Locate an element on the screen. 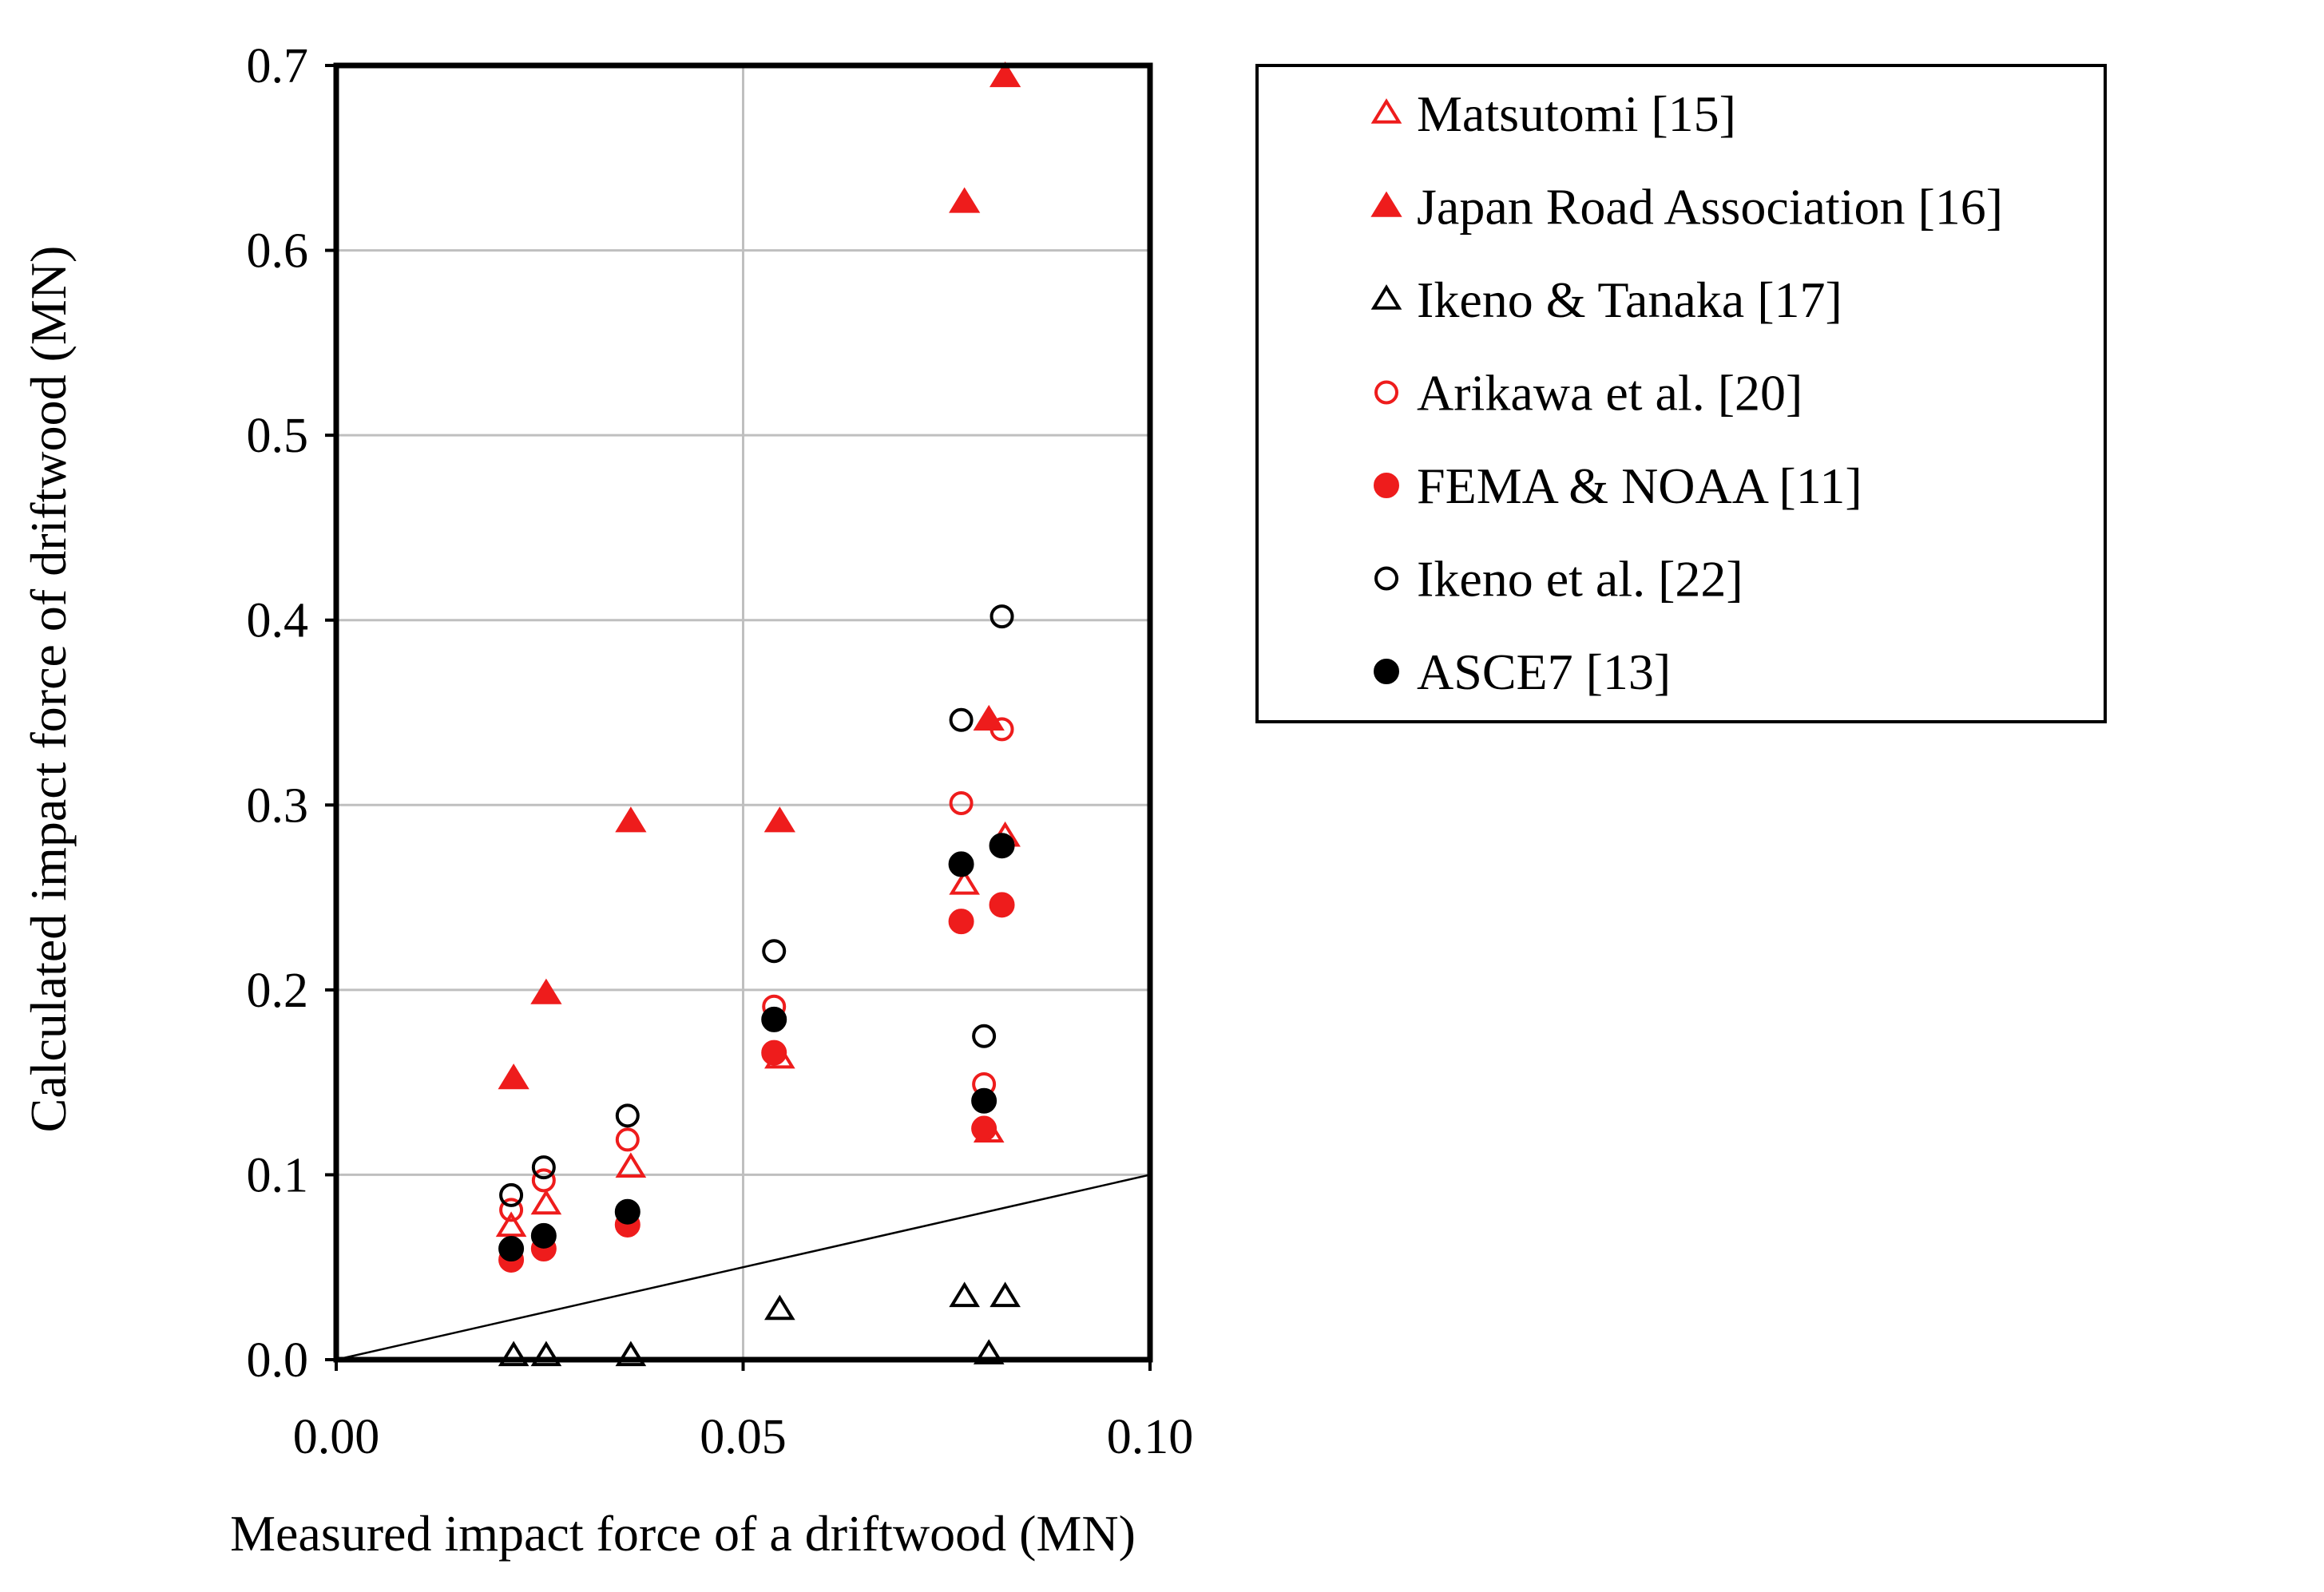  y-tick-label: 0.0 is located at coordinates (278, 1360).